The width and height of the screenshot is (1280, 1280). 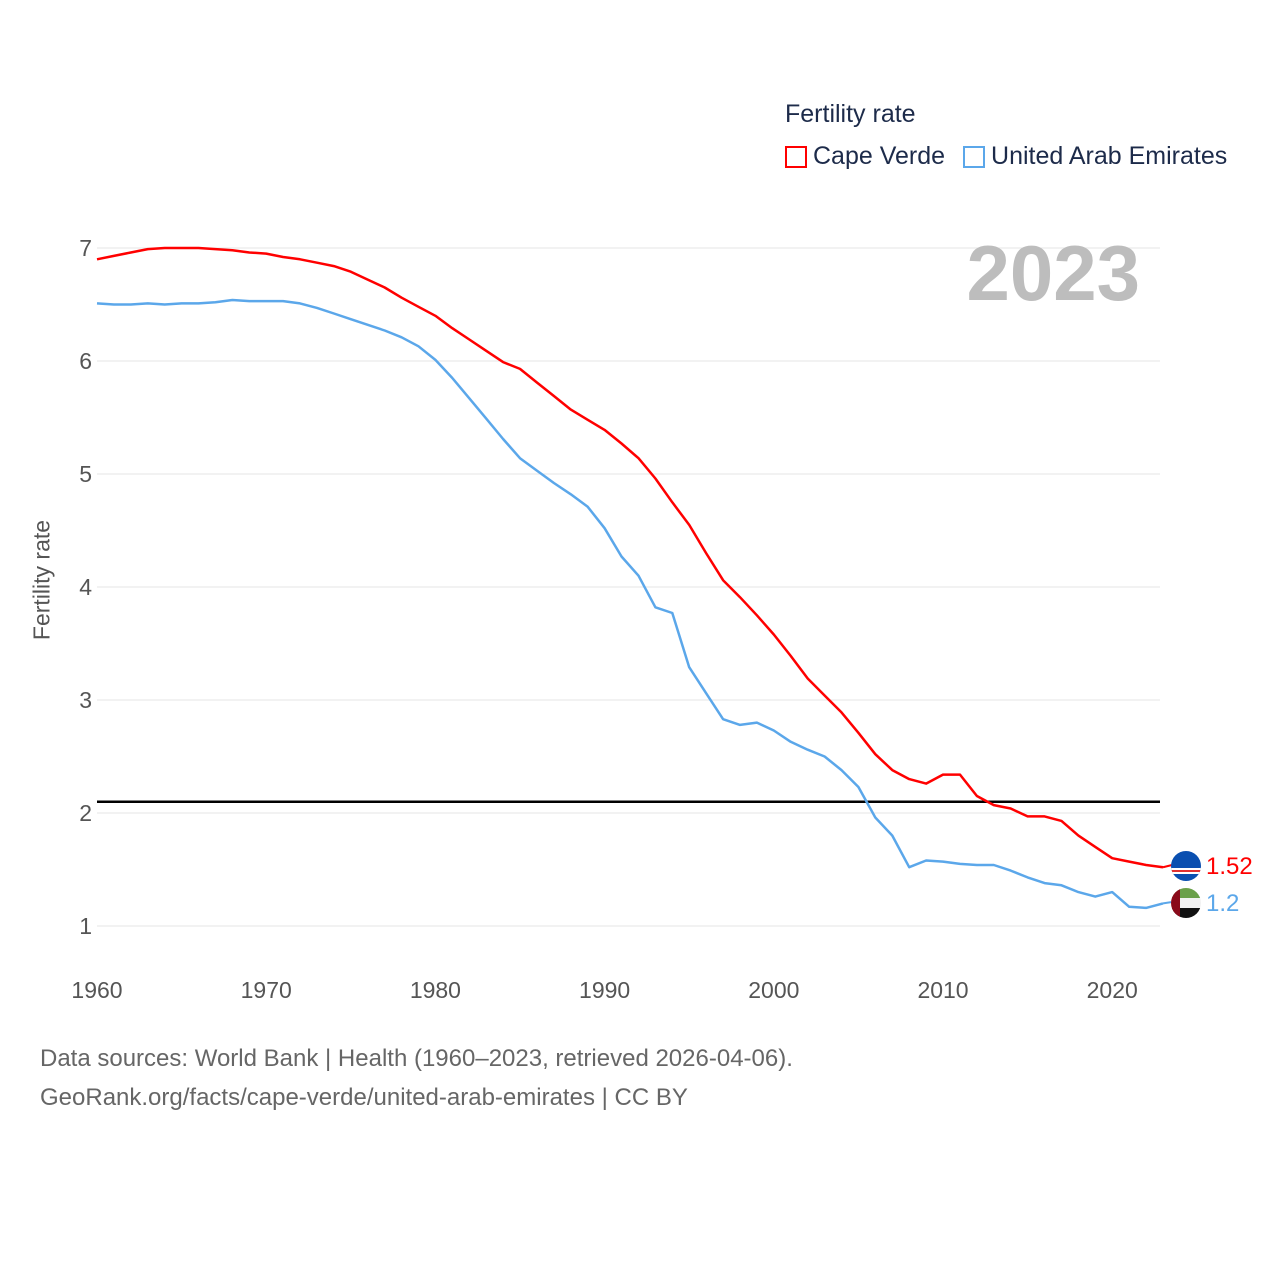 What do you see at coordinates (796, 156) in the screenshot?
I see `legend-swatch-cape-verde` at bounding box center [796, 156].